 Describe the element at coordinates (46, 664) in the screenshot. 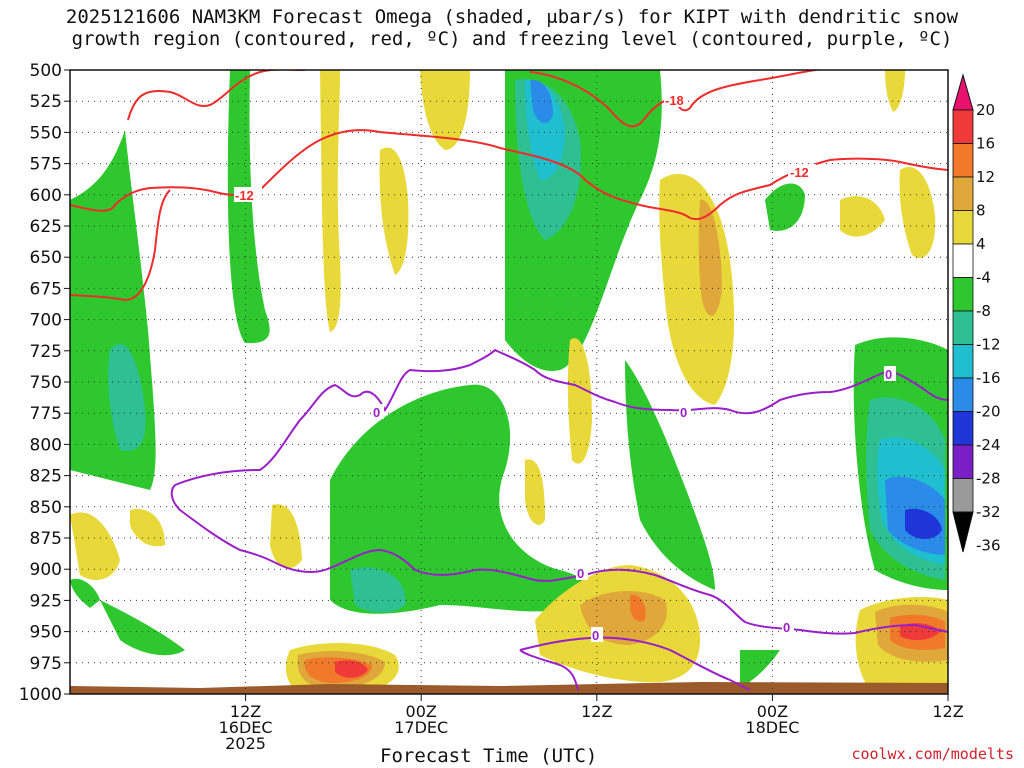

I see `y-tick-label: 975` at that location.